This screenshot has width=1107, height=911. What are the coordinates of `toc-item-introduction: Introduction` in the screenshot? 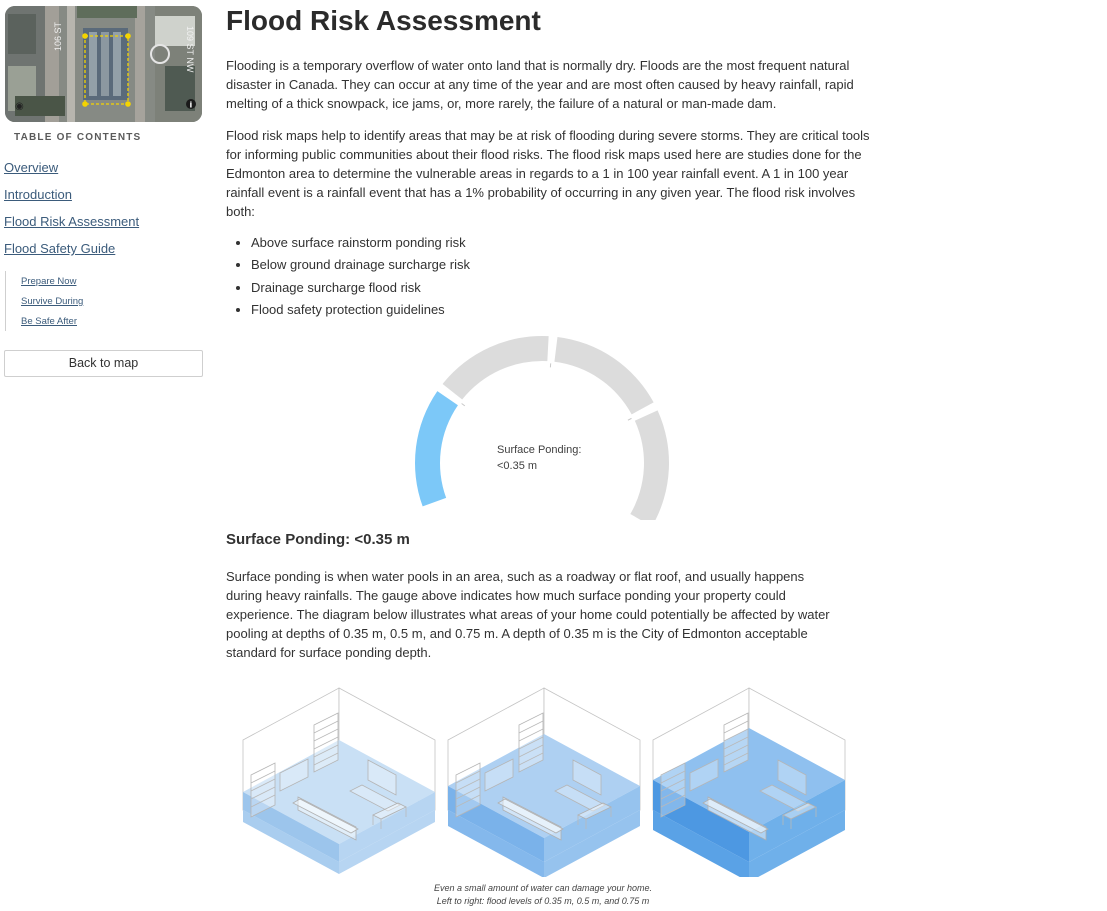 It's located at (38, 194).